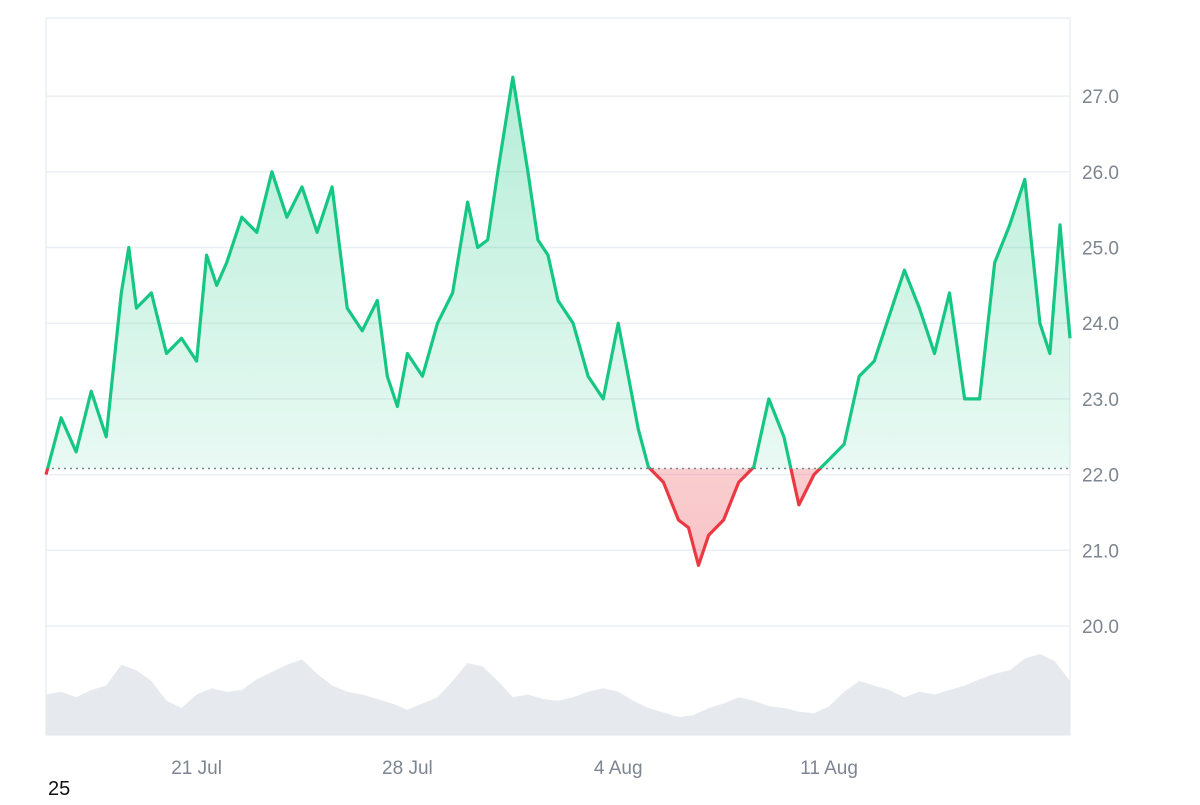 The image size is (1200, 805). What do you see at coordinates (1100, 249) in the screenshot?
I see `y-tick-label: 25.0` at bounding box center [1100, 249].